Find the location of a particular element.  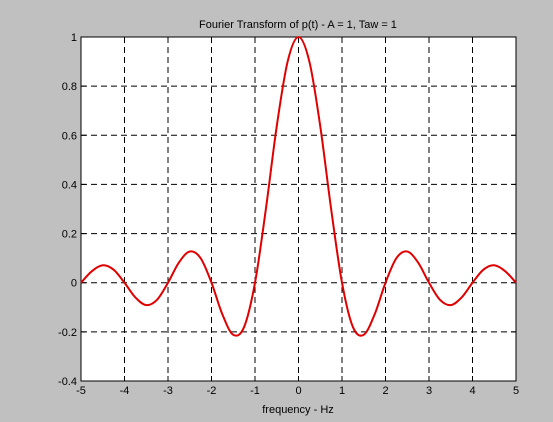

y-tick-label: 0.2 is located at coordinates (69, 235).